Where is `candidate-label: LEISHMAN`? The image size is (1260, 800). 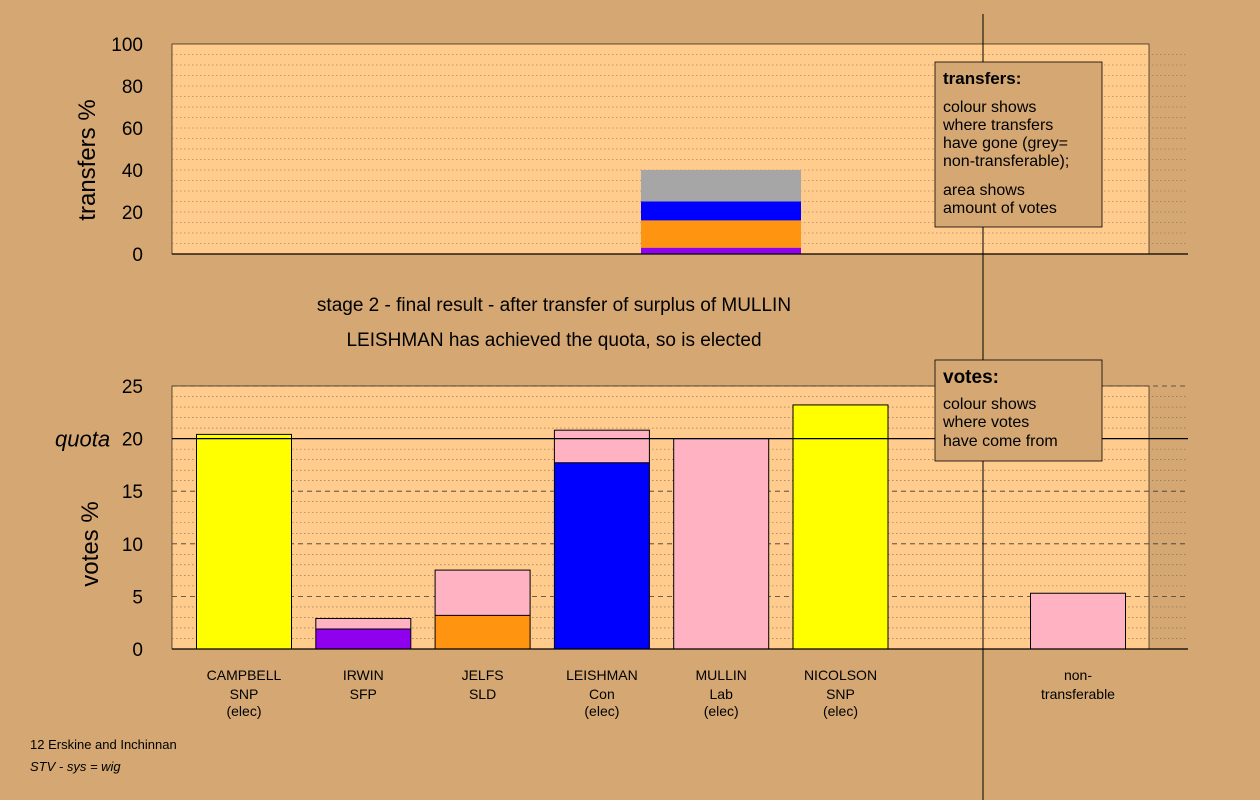
candidate-label: LEISHMAN is located at coordinates (602, 675).